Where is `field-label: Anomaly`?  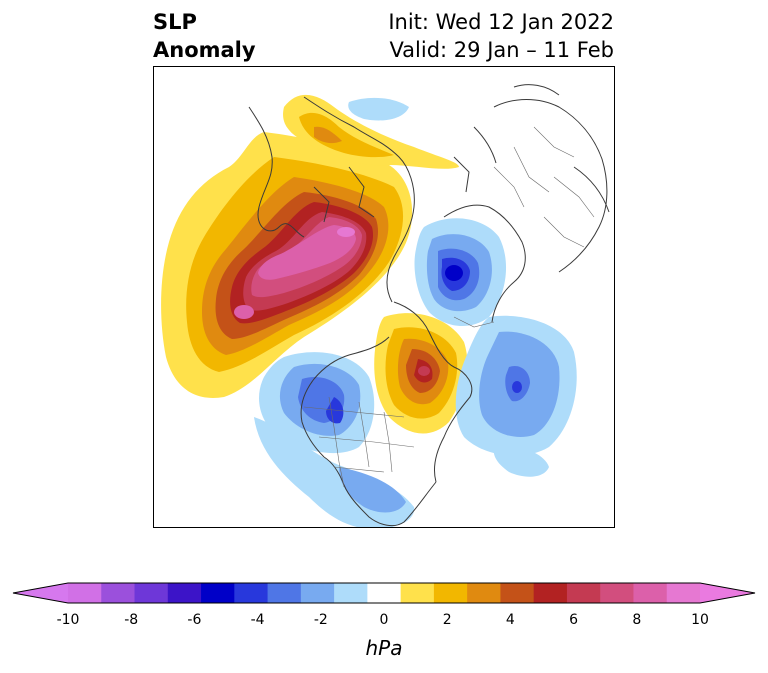 field-label: Anomaly is located at coordinates (204, 50).